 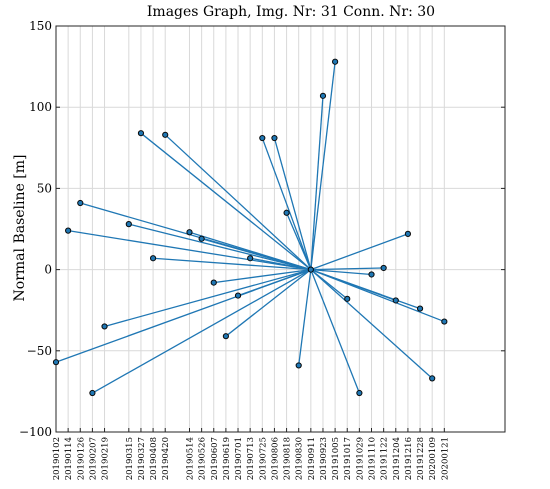 What do you see at coordinates (154, 458) in the screenshot?
I see `x-tick-label: 20190408` at bounding box center [154, 458].